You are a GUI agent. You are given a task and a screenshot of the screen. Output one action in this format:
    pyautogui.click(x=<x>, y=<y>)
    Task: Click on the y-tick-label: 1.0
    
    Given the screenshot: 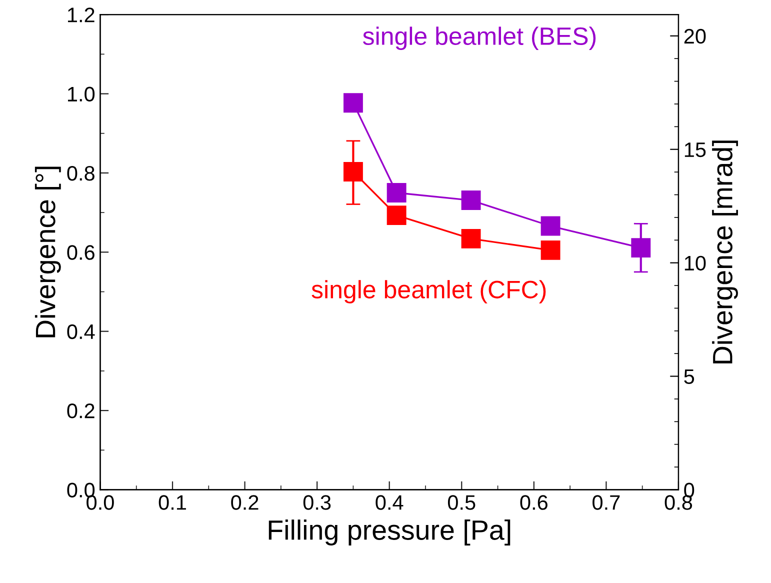 What is the action you would take?
    pyautogui.click(x=81, y=94)
    